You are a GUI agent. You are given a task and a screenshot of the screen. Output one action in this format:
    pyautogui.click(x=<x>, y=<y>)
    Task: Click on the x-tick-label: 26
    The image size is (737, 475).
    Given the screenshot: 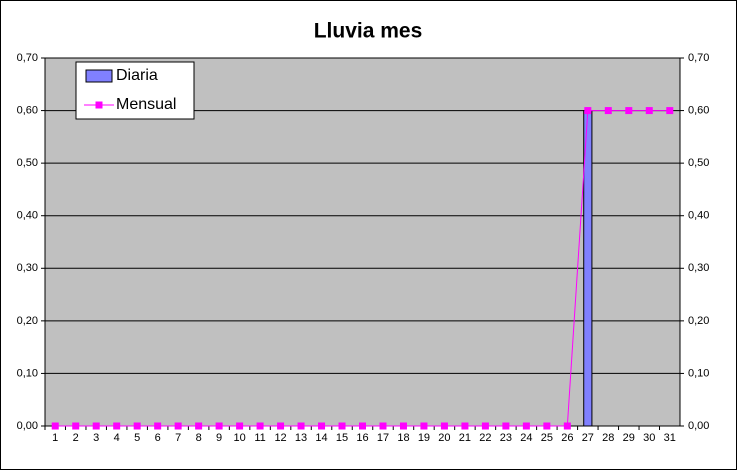 What is the action you would take?
    pyautogui.click(x=567, y=438)
    